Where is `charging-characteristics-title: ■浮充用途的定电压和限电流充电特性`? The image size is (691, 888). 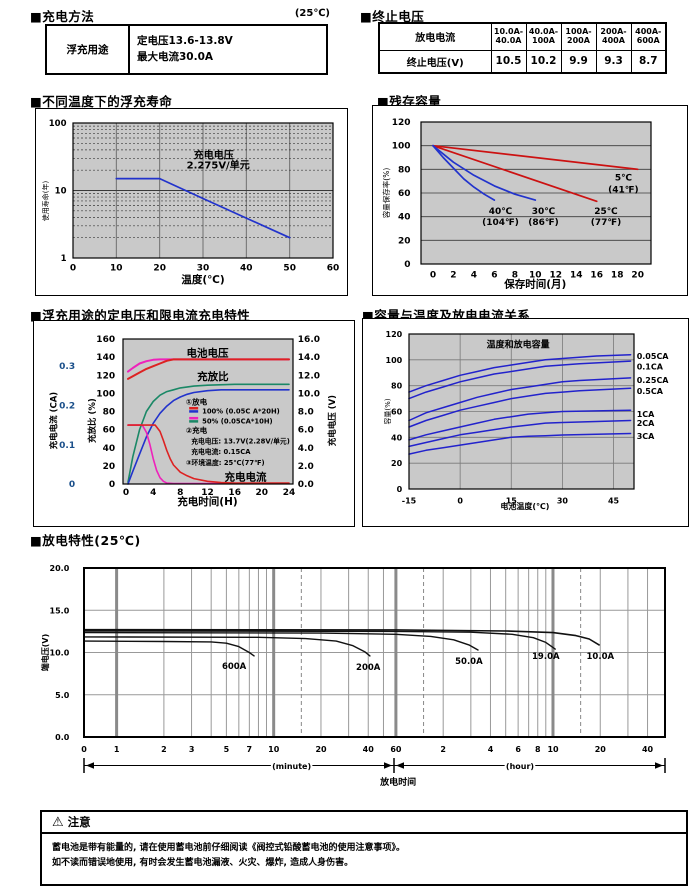 charging-characteristics-title: ■浮充用途的定电压和限电流充电特性 is located at coordinates (140, 315).